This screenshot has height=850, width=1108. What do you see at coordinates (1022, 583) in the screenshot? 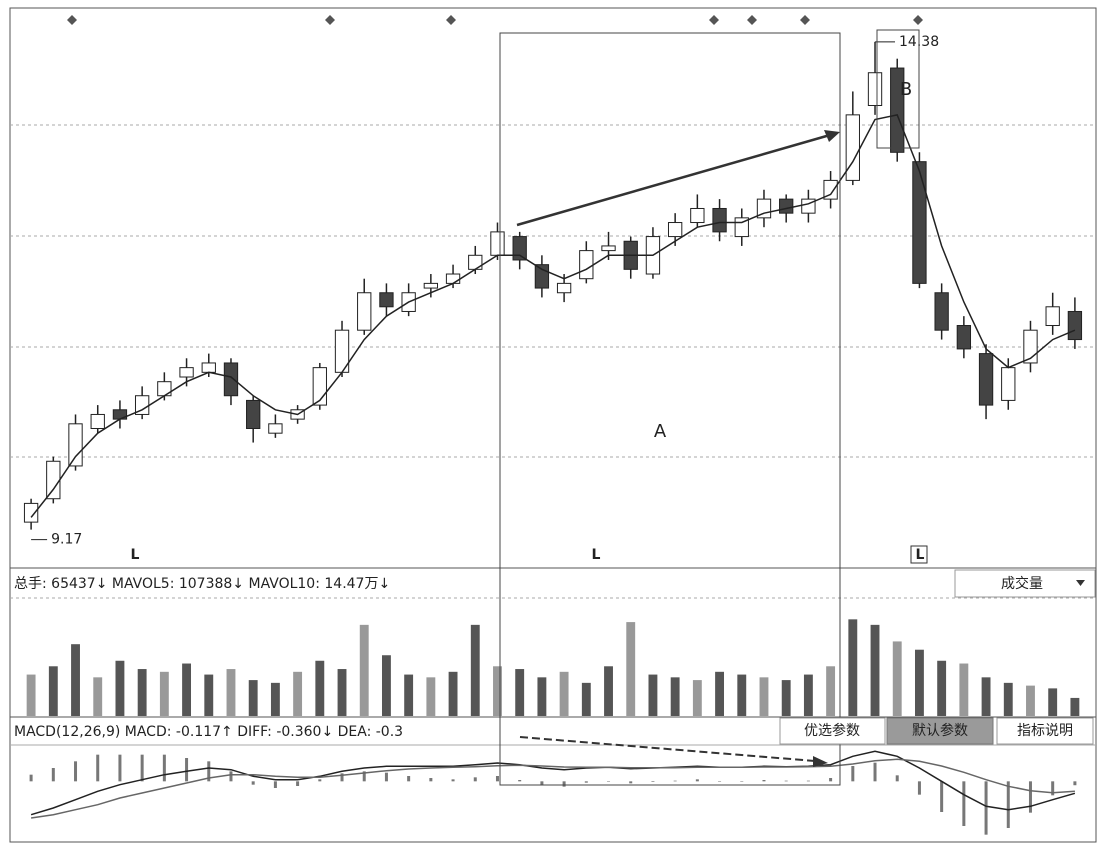
I see `select-label: 成交量` at bounding box center [1022, 583].